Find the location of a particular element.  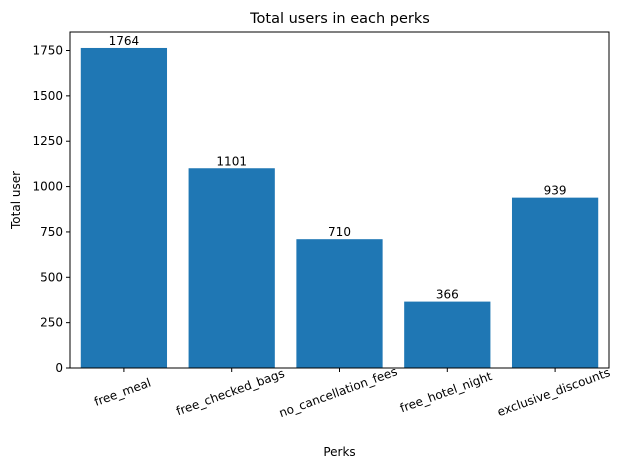

x-tick-label: free_checked_bags is located at coordinates (230, 392).